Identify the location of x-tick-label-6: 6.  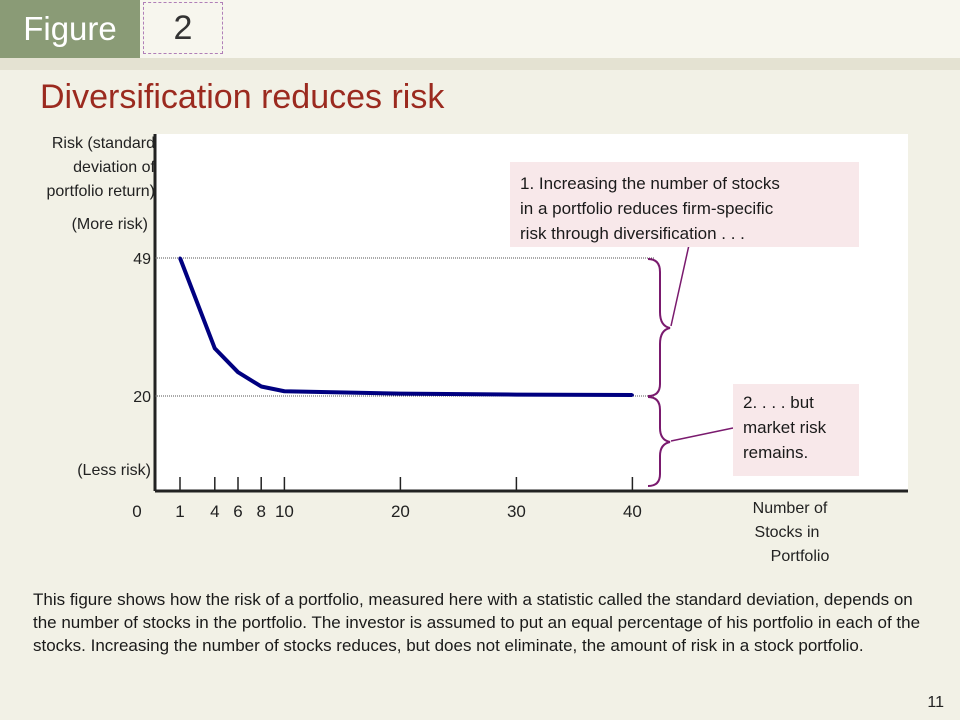
(237, 511).